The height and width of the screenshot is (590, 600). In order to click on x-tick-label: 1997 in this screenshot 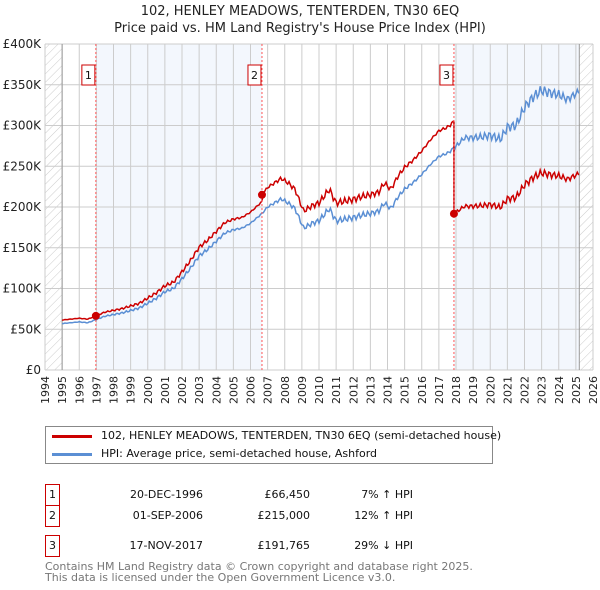, I will do `click(96, 390)`.